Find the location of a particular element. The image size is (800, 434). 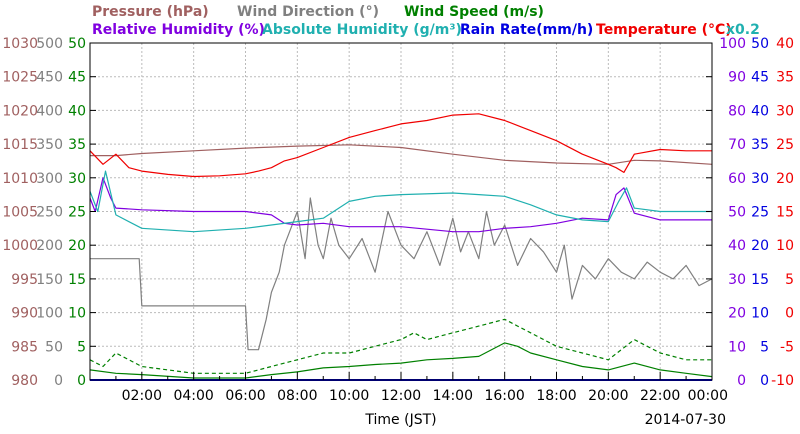

date-label: 2014-07-30 is located at coordinates (685, 420).